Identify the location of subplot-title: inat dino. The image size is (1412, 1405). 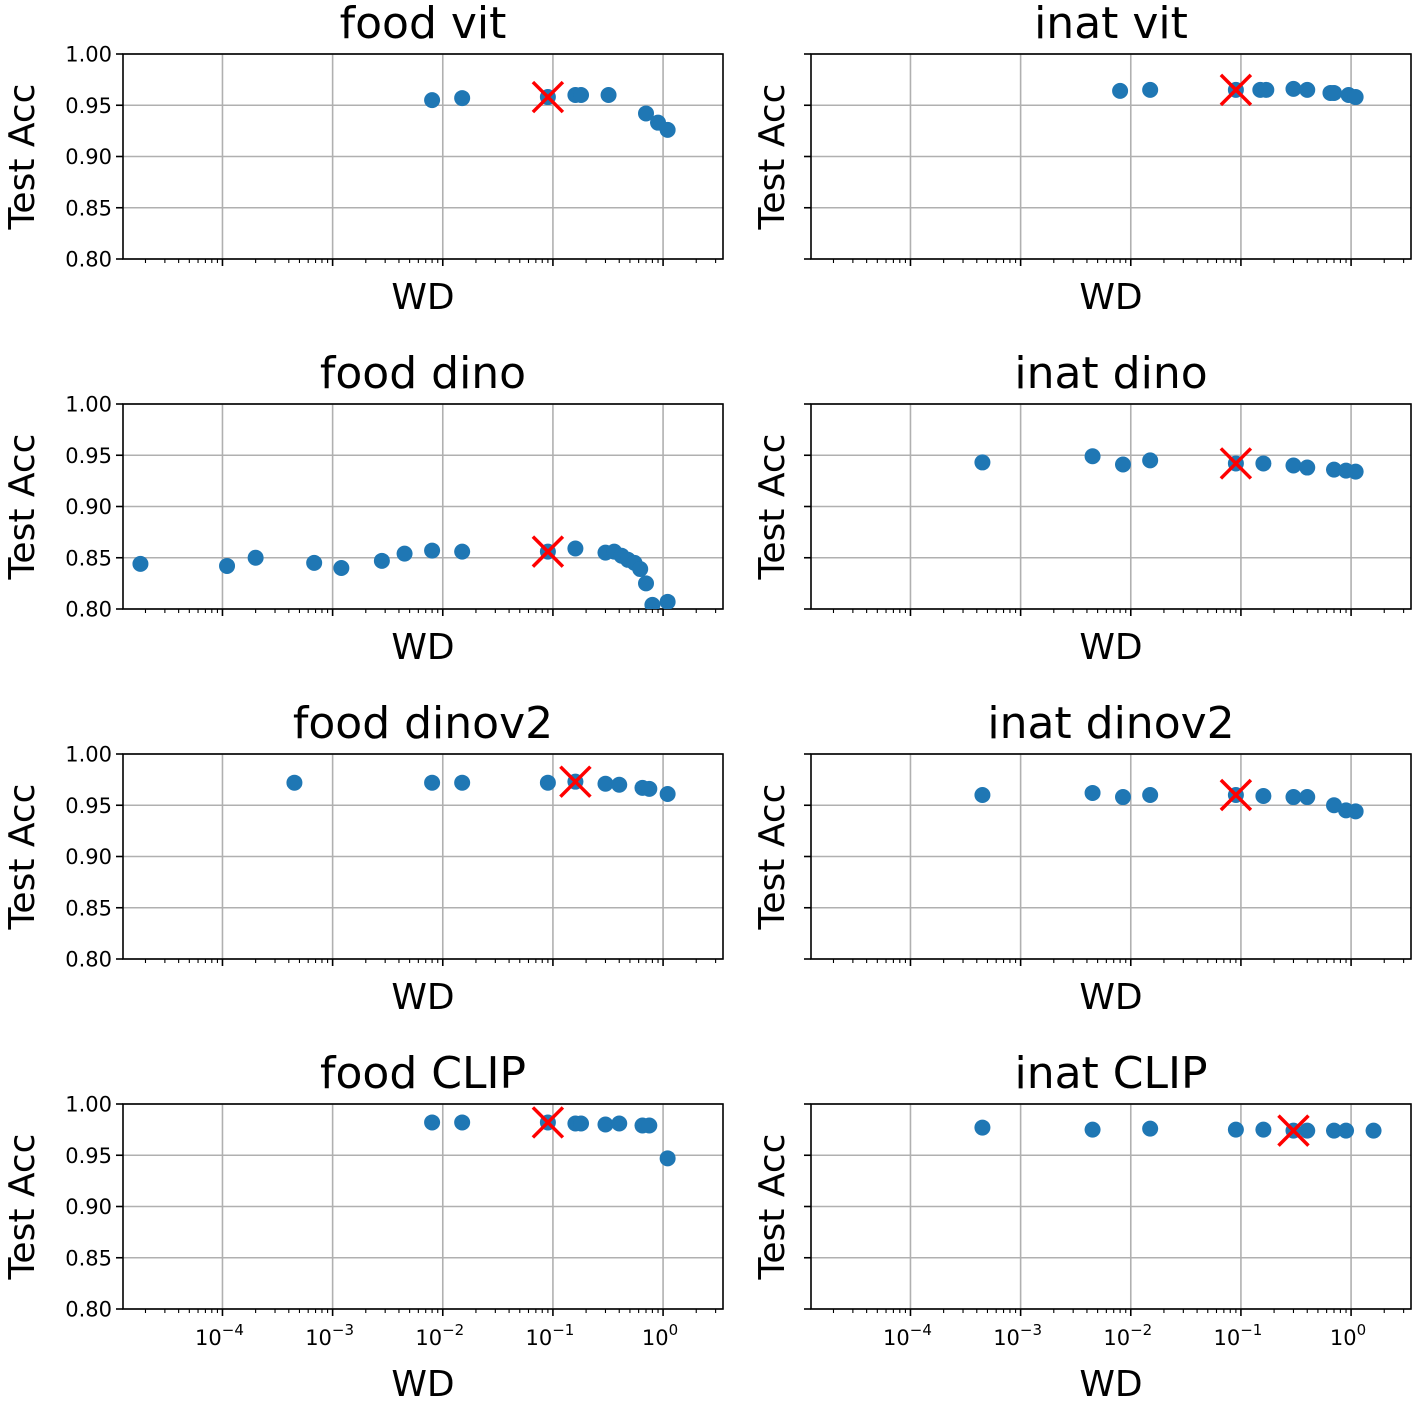
(1110, 373).